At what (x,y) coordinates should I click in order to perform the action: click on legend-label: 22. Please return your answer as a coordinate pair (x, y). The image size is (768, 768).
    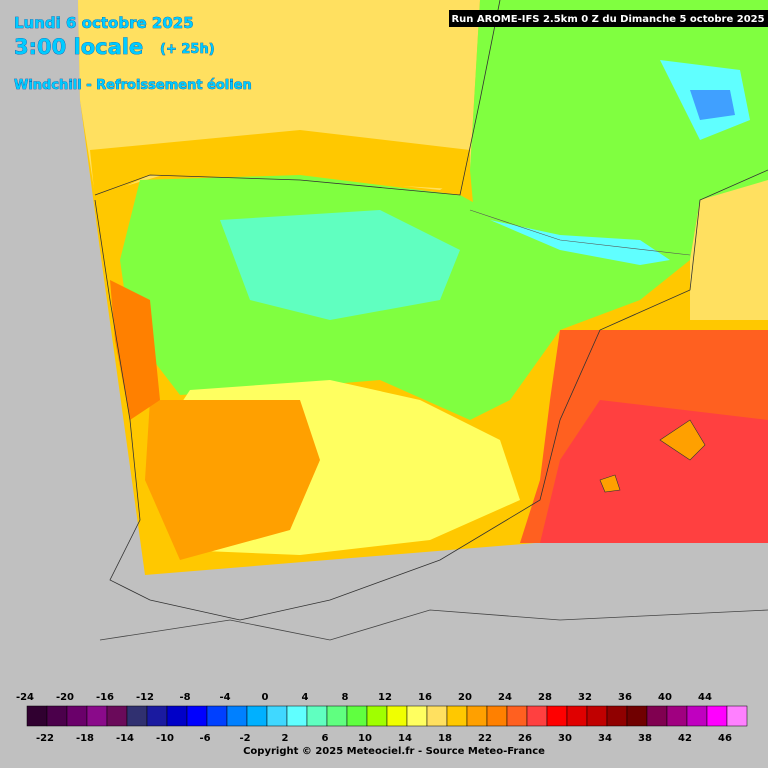
    Looking at the image, I should click on (485, 738).